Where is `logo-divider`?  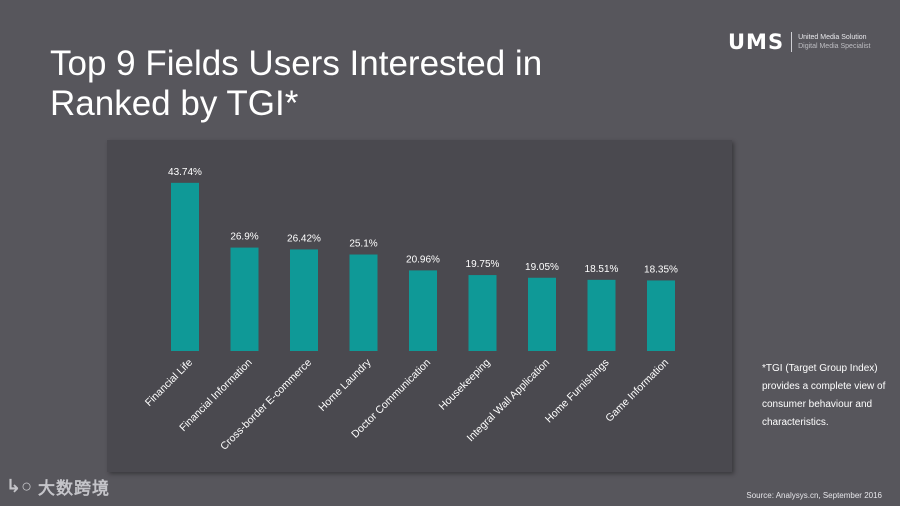 logo-divider is located at coordinates (792, 42).